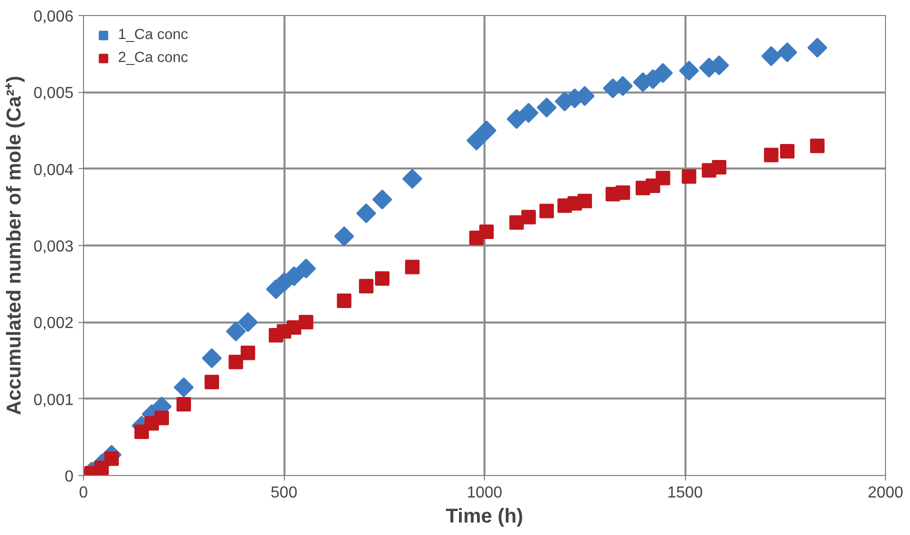 The width and height of the screenshot is (910, 535). I want to click on y-axis-title: Accumulated number of mole (Ca²⁺), so click(14, 246).